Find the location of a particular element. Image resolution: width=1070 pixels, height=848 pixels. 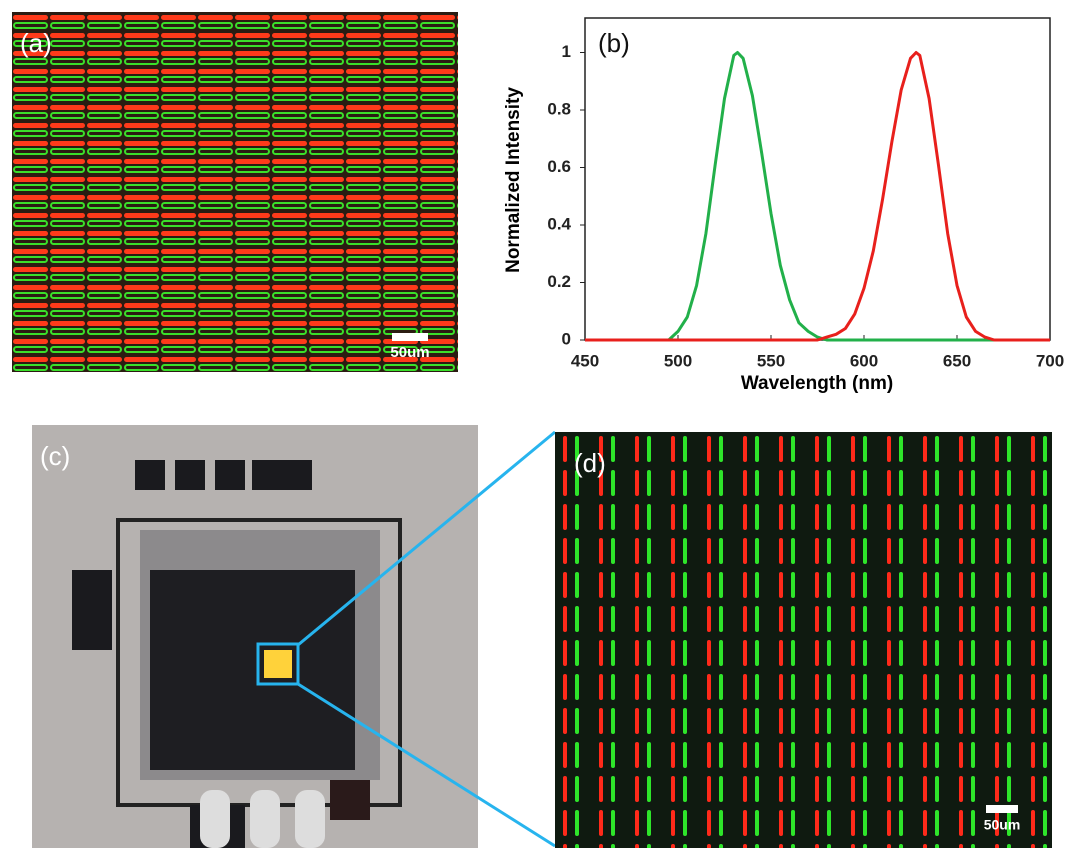

x-axis-label: Wavelength (nm) is located at coordinates (817, 383).